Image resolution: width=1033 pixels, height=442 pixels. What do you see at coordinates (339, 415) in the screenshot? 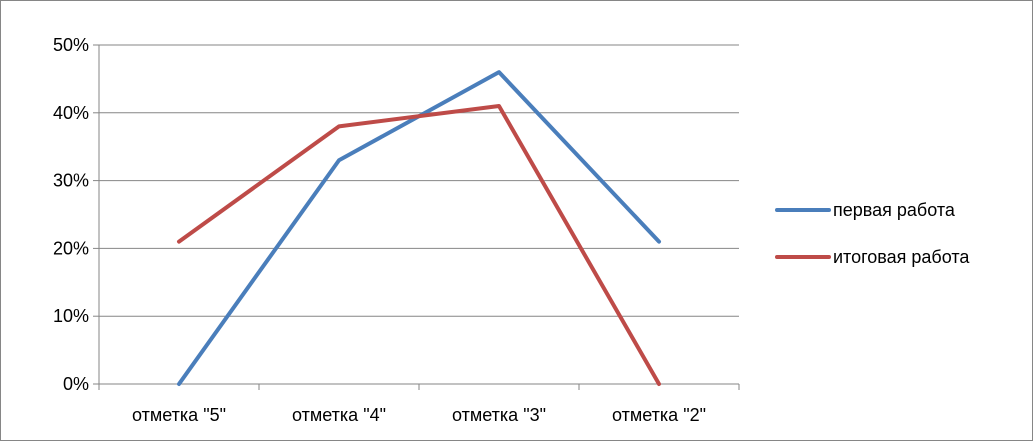
I see `x-tick-label: отметка "4"` at bounding box center [339, 415].